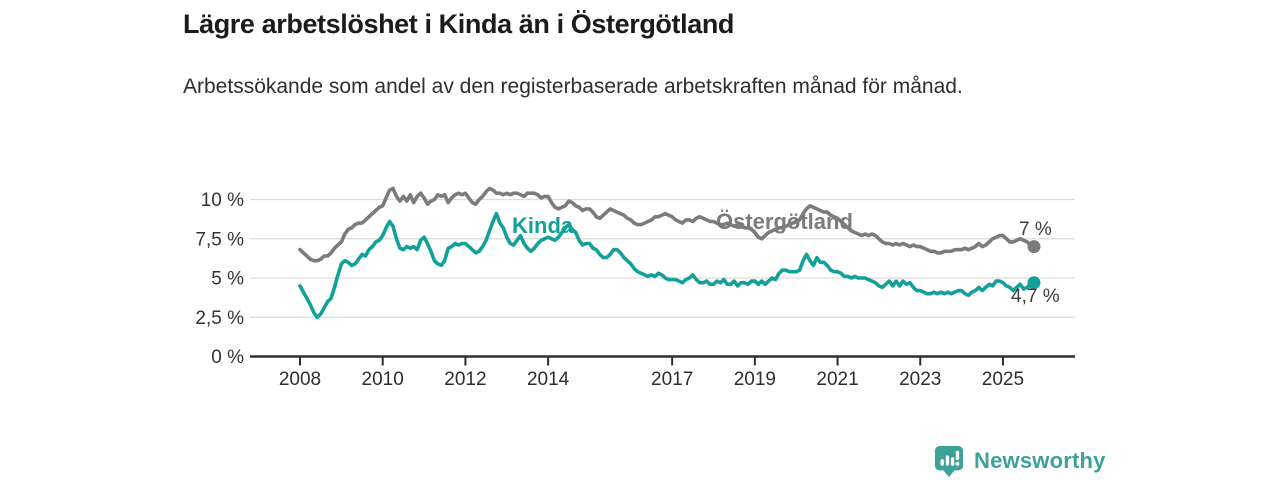  What do you see at coordinates (543, 225) in the screenshot?
I see `series-label-kinda: Kinda` at bounding box center [543, 225].